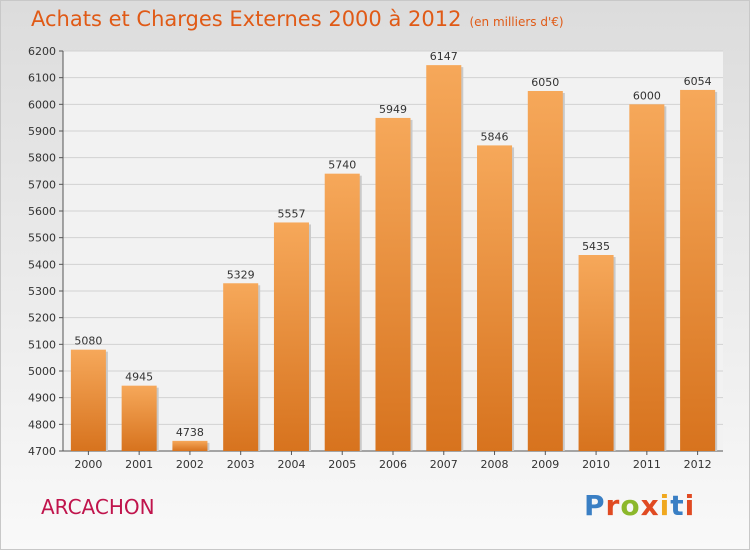  Describe the element at coordinates (596, 464) in the screenshot. I see `x-tick-label: 2010` at that location.